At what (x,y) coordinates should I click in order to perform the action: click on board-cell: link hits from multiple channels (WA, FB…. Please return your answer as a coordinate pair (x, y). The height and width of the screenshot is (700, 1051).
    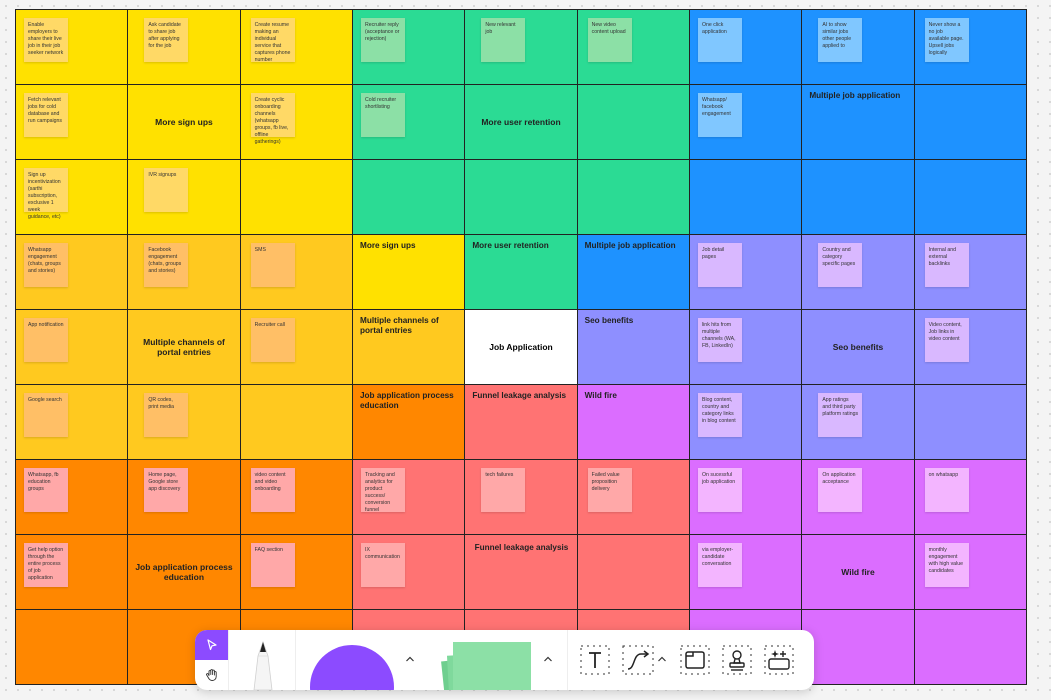
    Looking at the image, I should click on (746, 347).